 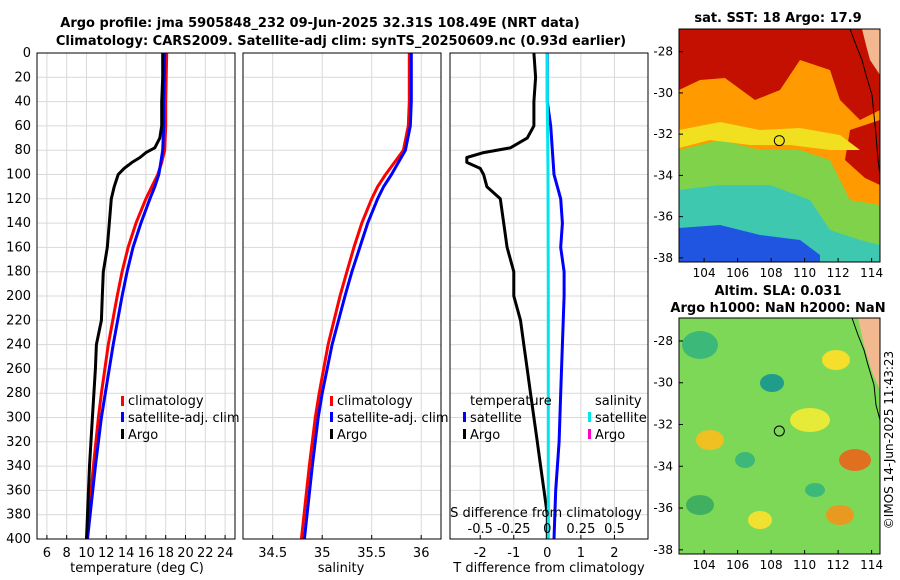 I want to click on depth-tick-label: 320, so click(x=18, y=442).